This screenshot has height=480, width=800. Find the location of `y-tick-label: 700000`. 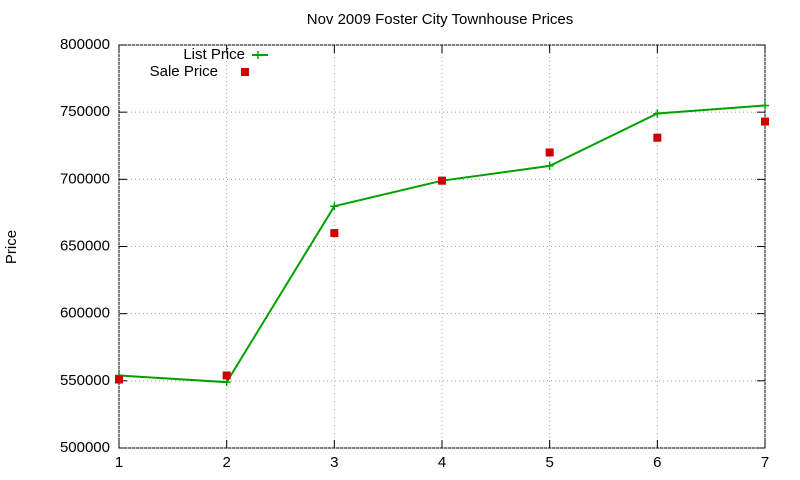

y-tick-label: 700000 is located at coordinates (85, 178).